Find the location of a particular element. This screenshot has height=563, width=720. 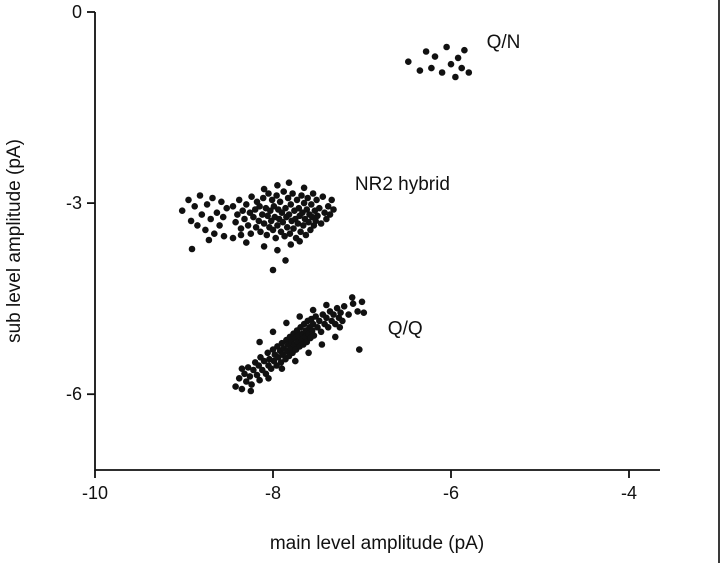

x-tick-label: -10 is located at coordinates (95, 493).